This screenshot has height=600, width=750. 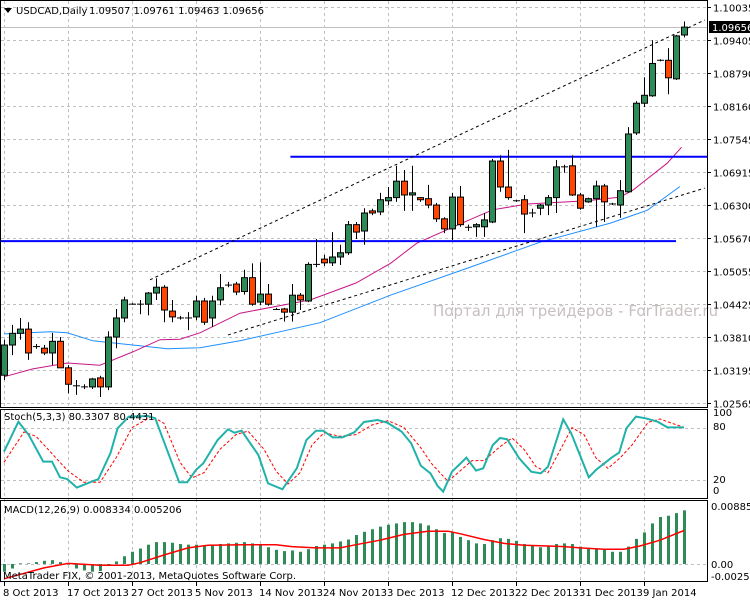 I want to click on macd-panel, so click(x=344, y=545).